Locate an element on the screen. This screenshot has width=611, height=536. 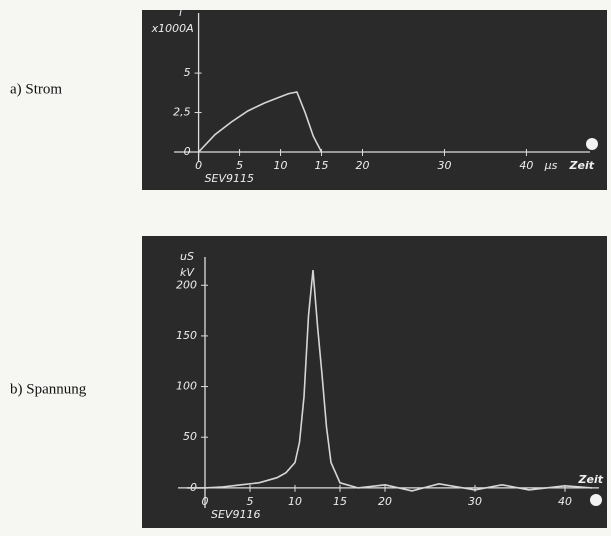
y-tick-label: 5 is located at coordinates (187, 72).